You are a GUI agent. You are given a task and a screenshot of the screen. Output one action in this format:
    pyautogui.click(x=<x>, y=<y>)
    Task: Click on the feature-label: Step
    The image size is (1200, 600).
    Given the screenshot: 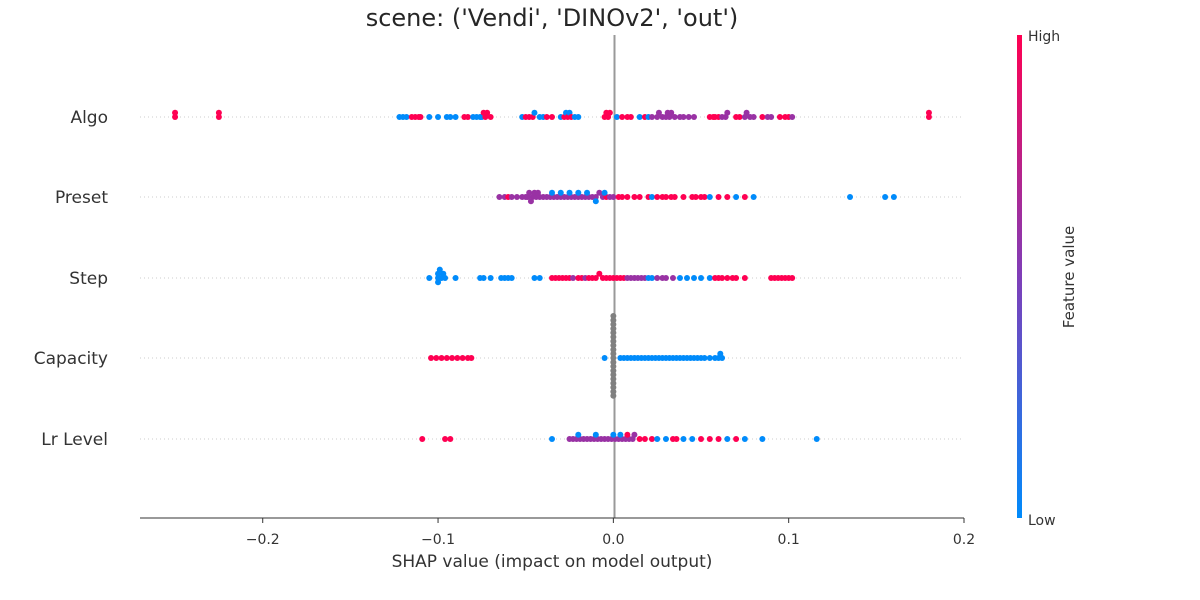 What is the action you would take?
    pyautogui.click(x=88, y=279)
    